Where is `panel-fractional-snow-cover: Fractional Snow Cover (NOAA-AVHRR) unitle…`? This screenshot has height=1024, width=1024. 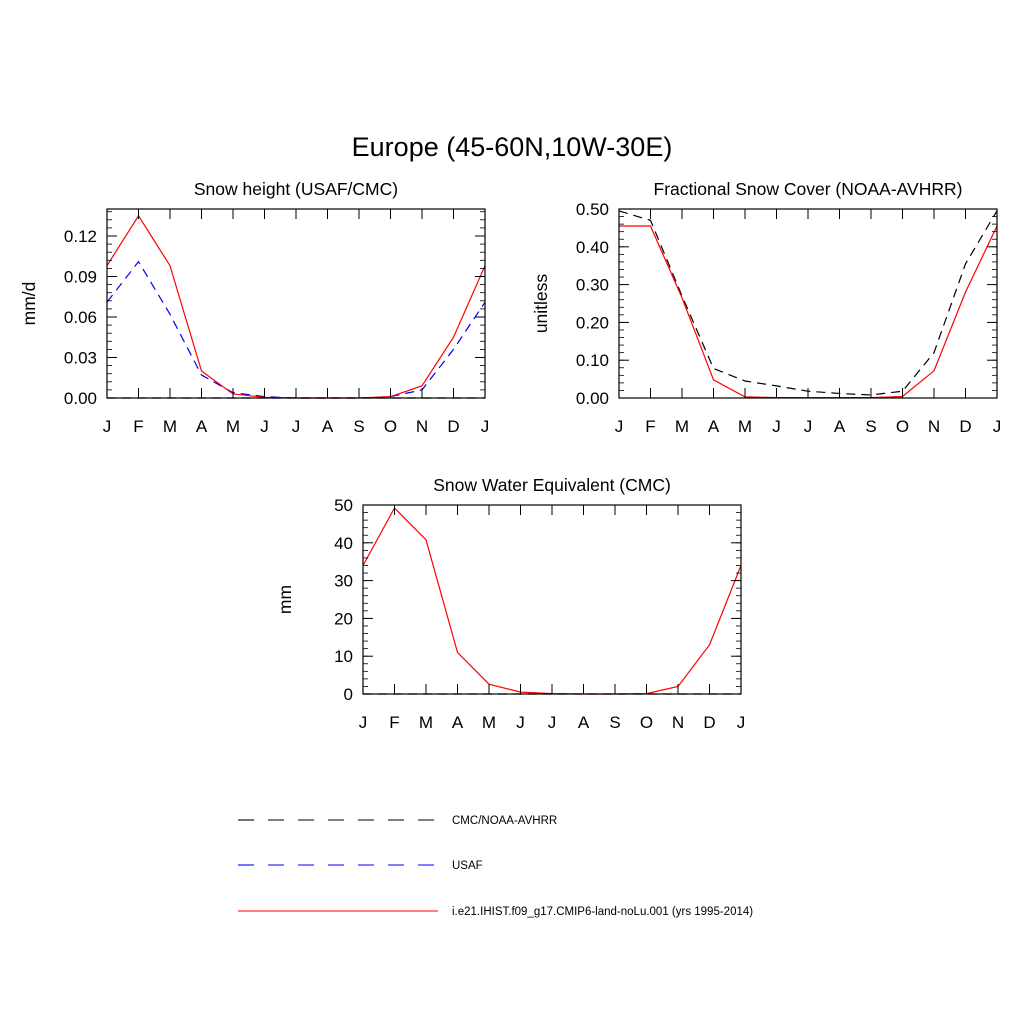
panel-fractional-snow-cover: Fractional Snow Cover (NOAA-AVHRR) unitle… is located at coordinates (766, 307).